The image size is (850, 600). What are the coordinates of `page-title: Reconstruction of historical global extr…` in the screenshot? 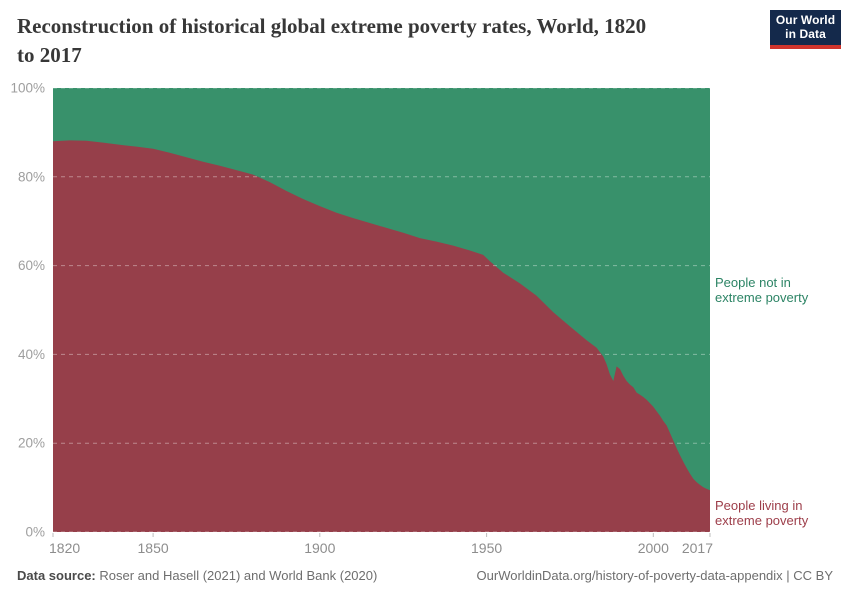 It's located at (389, 41).